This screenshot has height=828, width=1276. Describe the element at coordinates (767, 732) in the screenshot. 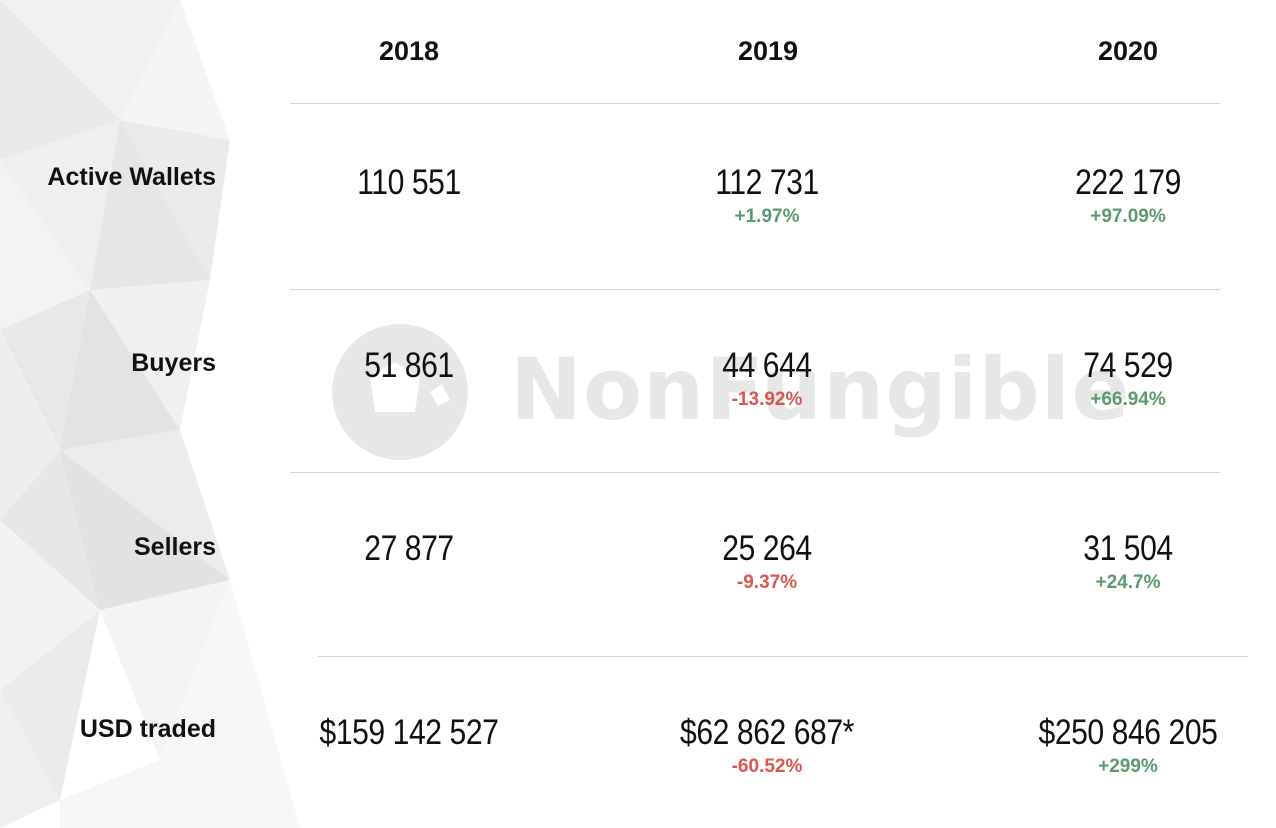

I see `metric-value: $62 862 687*` at that location.